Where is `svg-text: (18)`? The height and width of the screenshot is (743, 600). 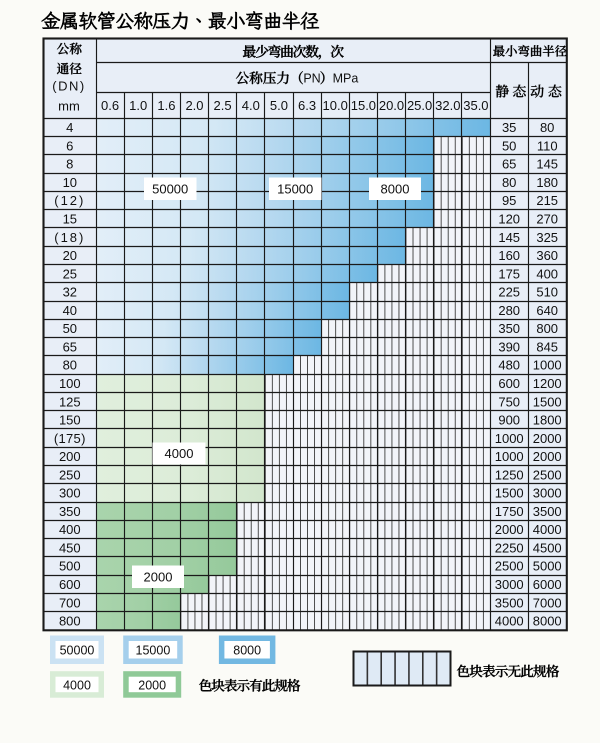 svg-text: (18) is located at coordinates (69, 237).